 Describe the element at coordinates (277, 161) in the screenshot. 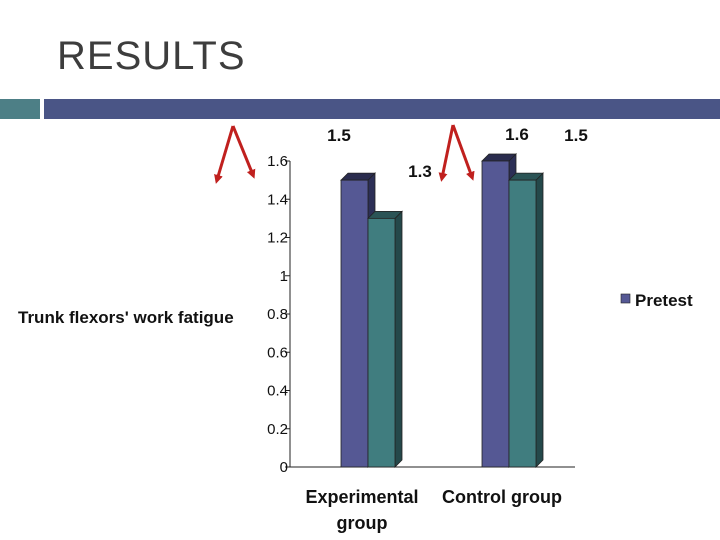

I see `y-tick-label: 1.6` at that location.